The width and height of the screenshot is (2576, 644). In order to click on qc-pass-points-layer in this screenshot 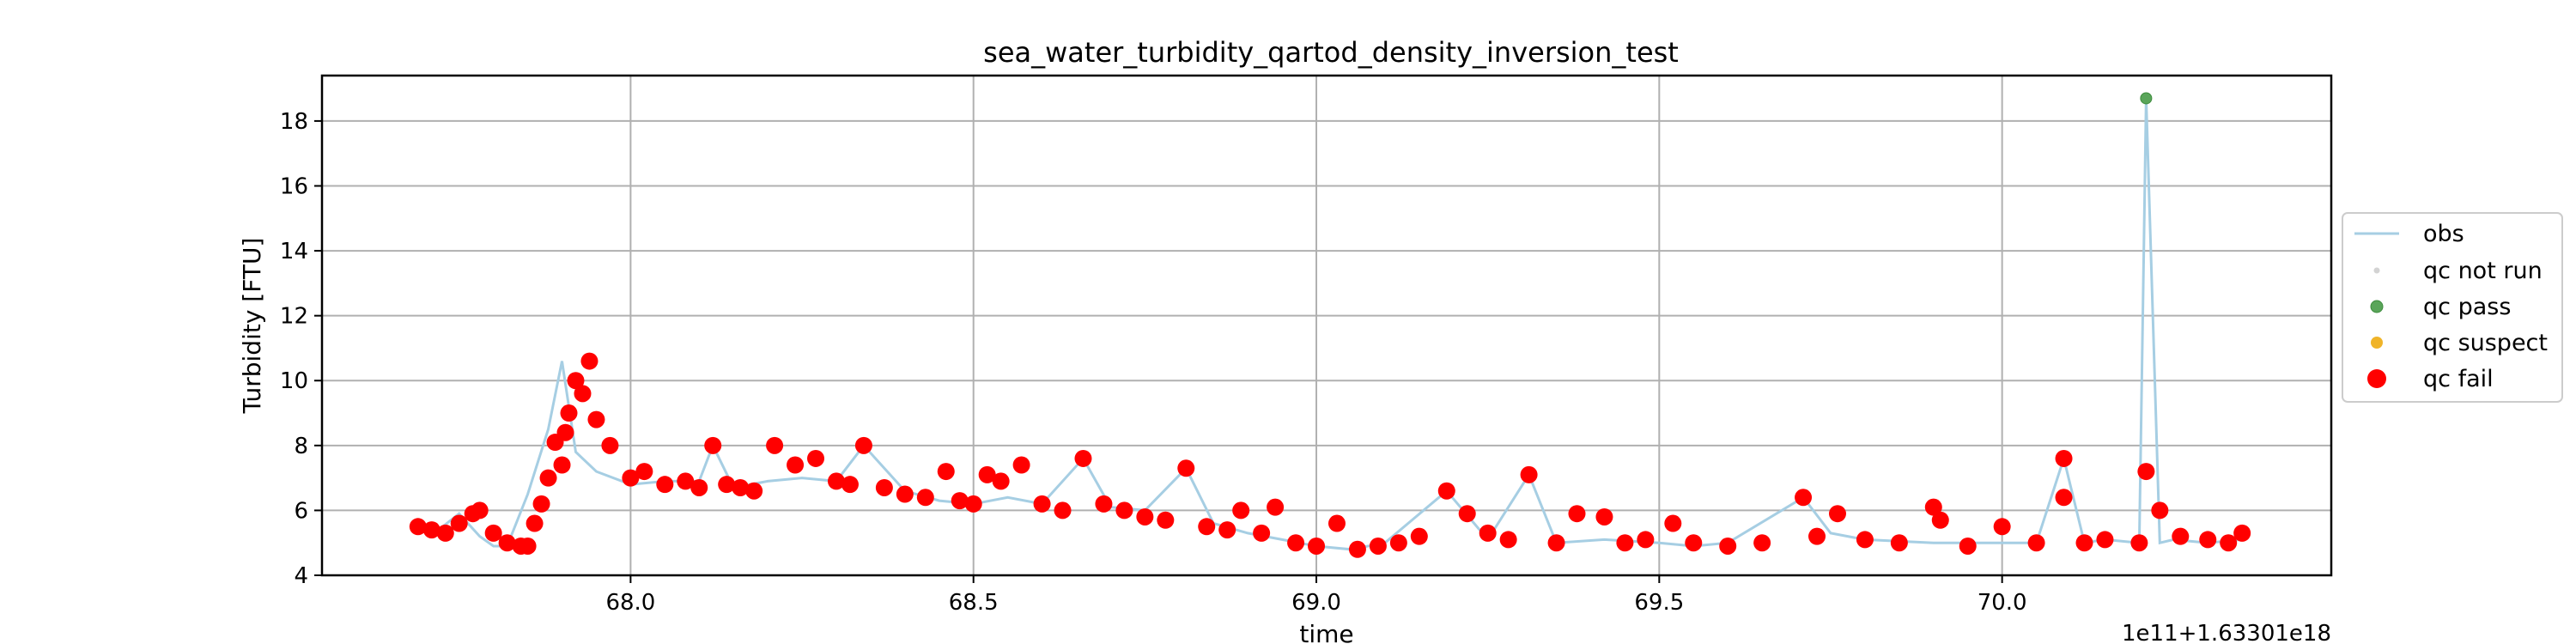, I will do `click(2146, 98)`.